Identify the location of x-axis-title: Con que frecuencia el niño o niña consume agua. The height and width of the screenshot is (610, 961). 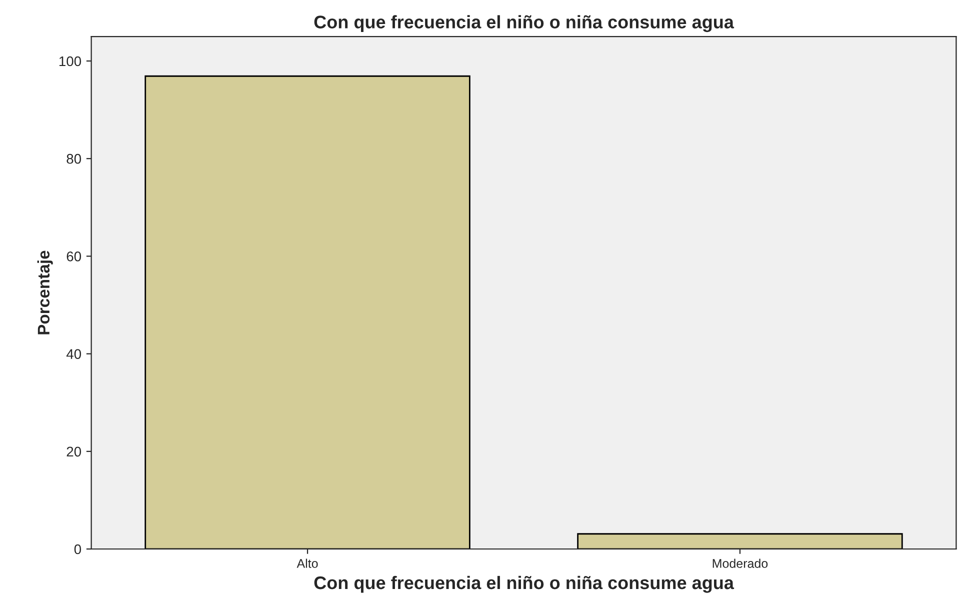
(524, 584).